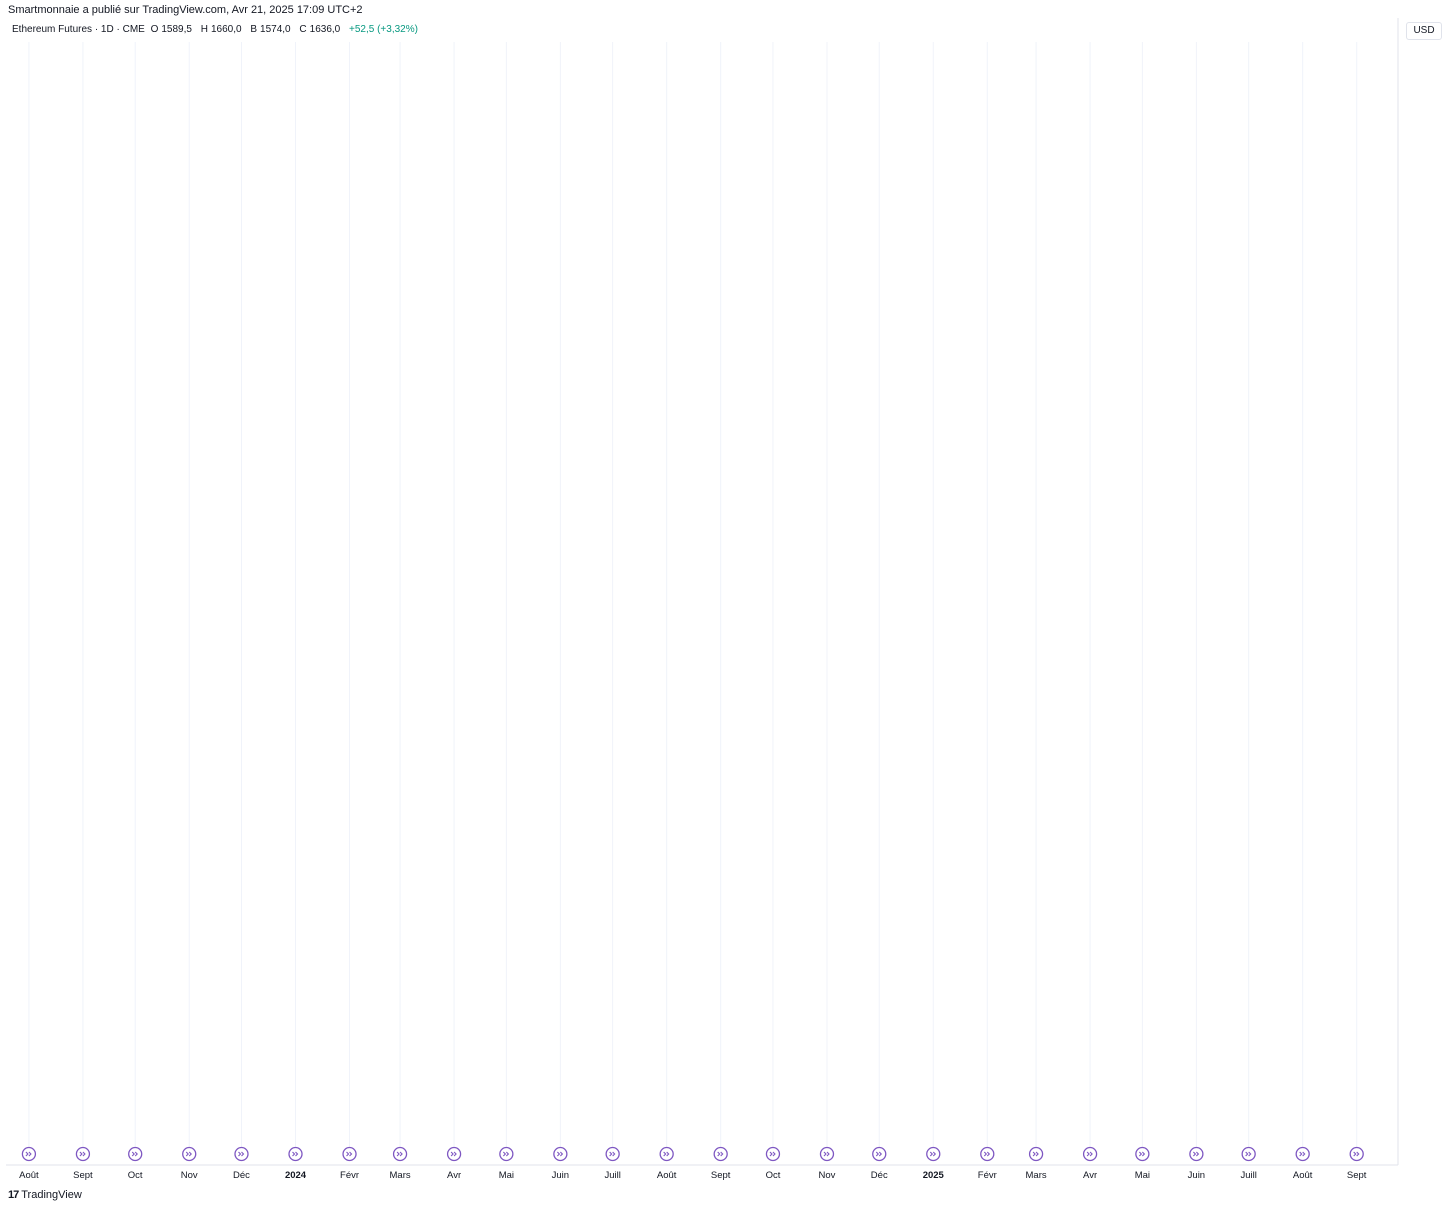  Describe the element at coordinates (204, 29) in the screenshot. I see `high-label: H` at that location.